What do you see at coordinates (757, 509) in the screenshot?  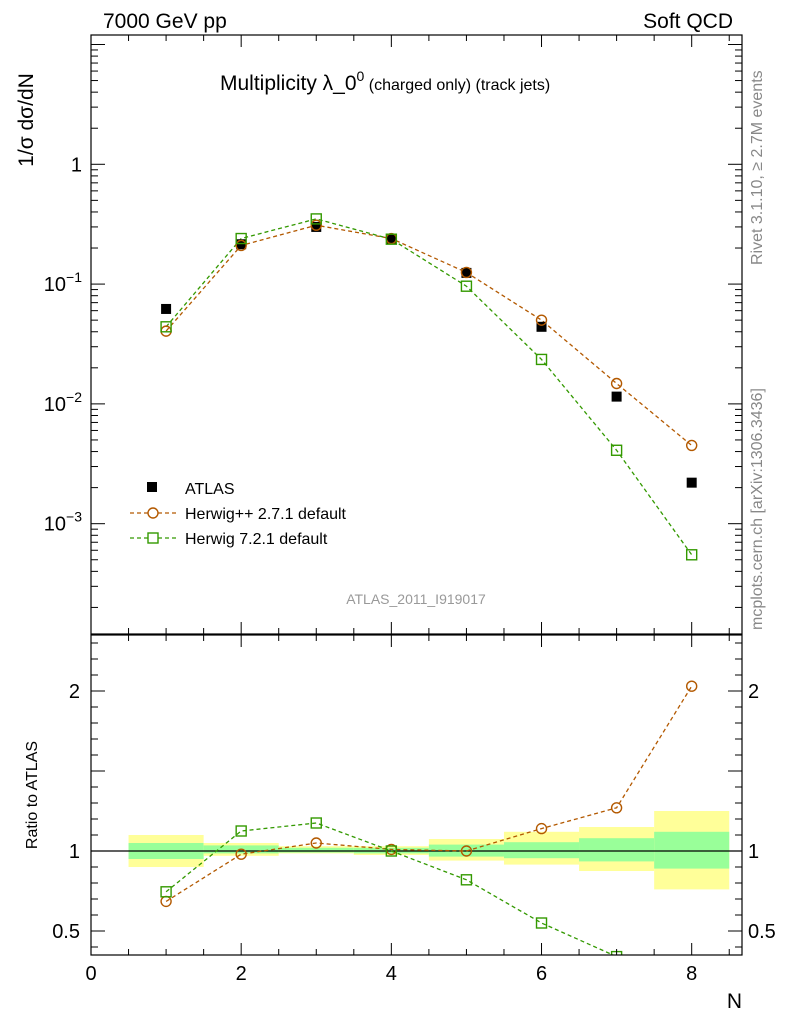 I see `mcplots-source-label: mcplots.cern.ch [arXiv:1306.3436]` at bounding box center [757, 509].